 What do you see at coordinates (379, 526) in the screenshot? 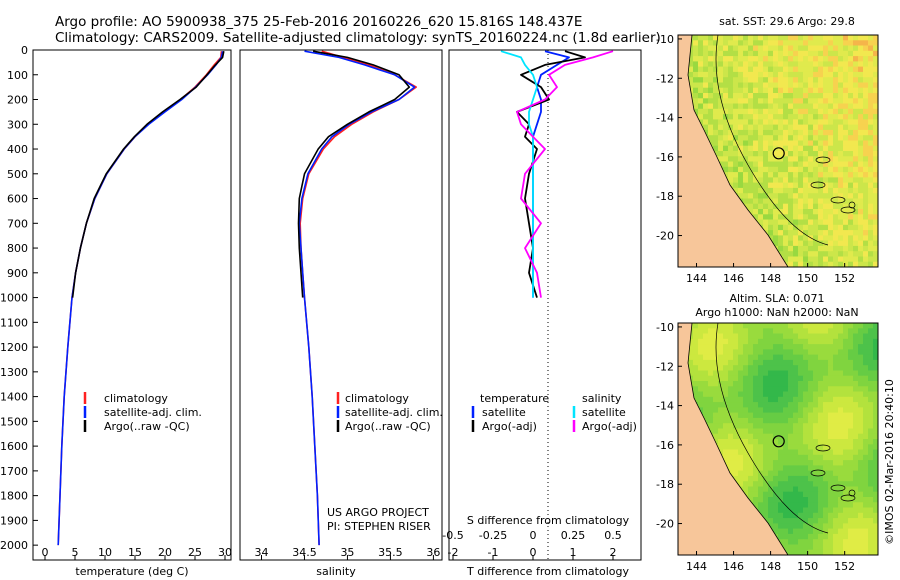
I see `pi-annotation: PI: STEPHEN RISER` at bounding box center [379, 526].